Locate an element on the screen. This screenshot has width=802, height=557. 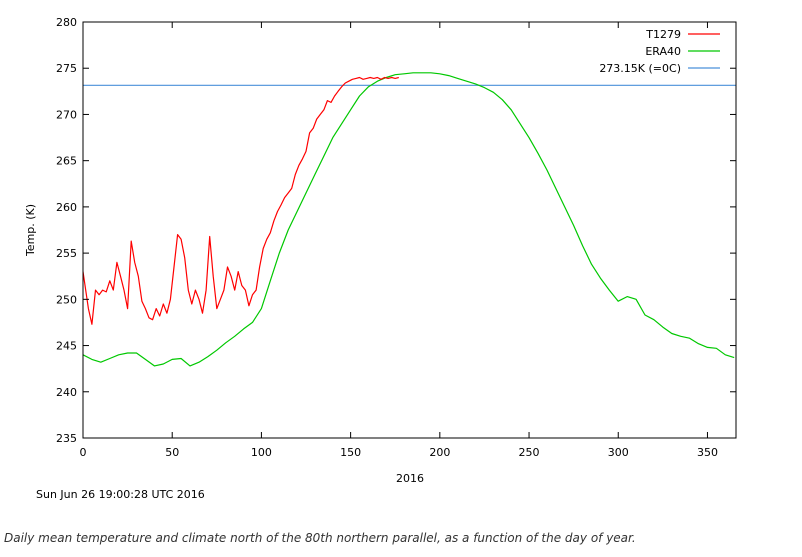
y-axis-label: Temp. (K) is located at coordinates (30, 230).